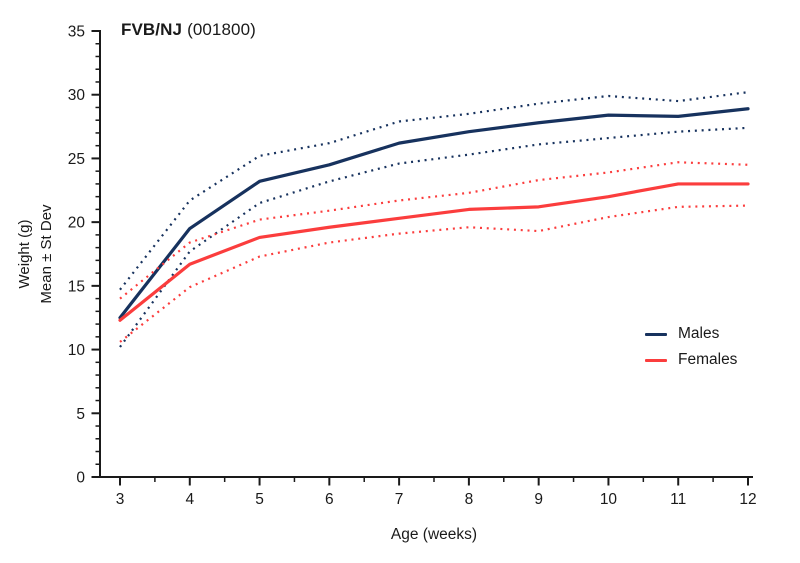 This screenshot has height=563, width=800. I want to click on chart-title: FVB/NJ (001800), so click(188, 30).